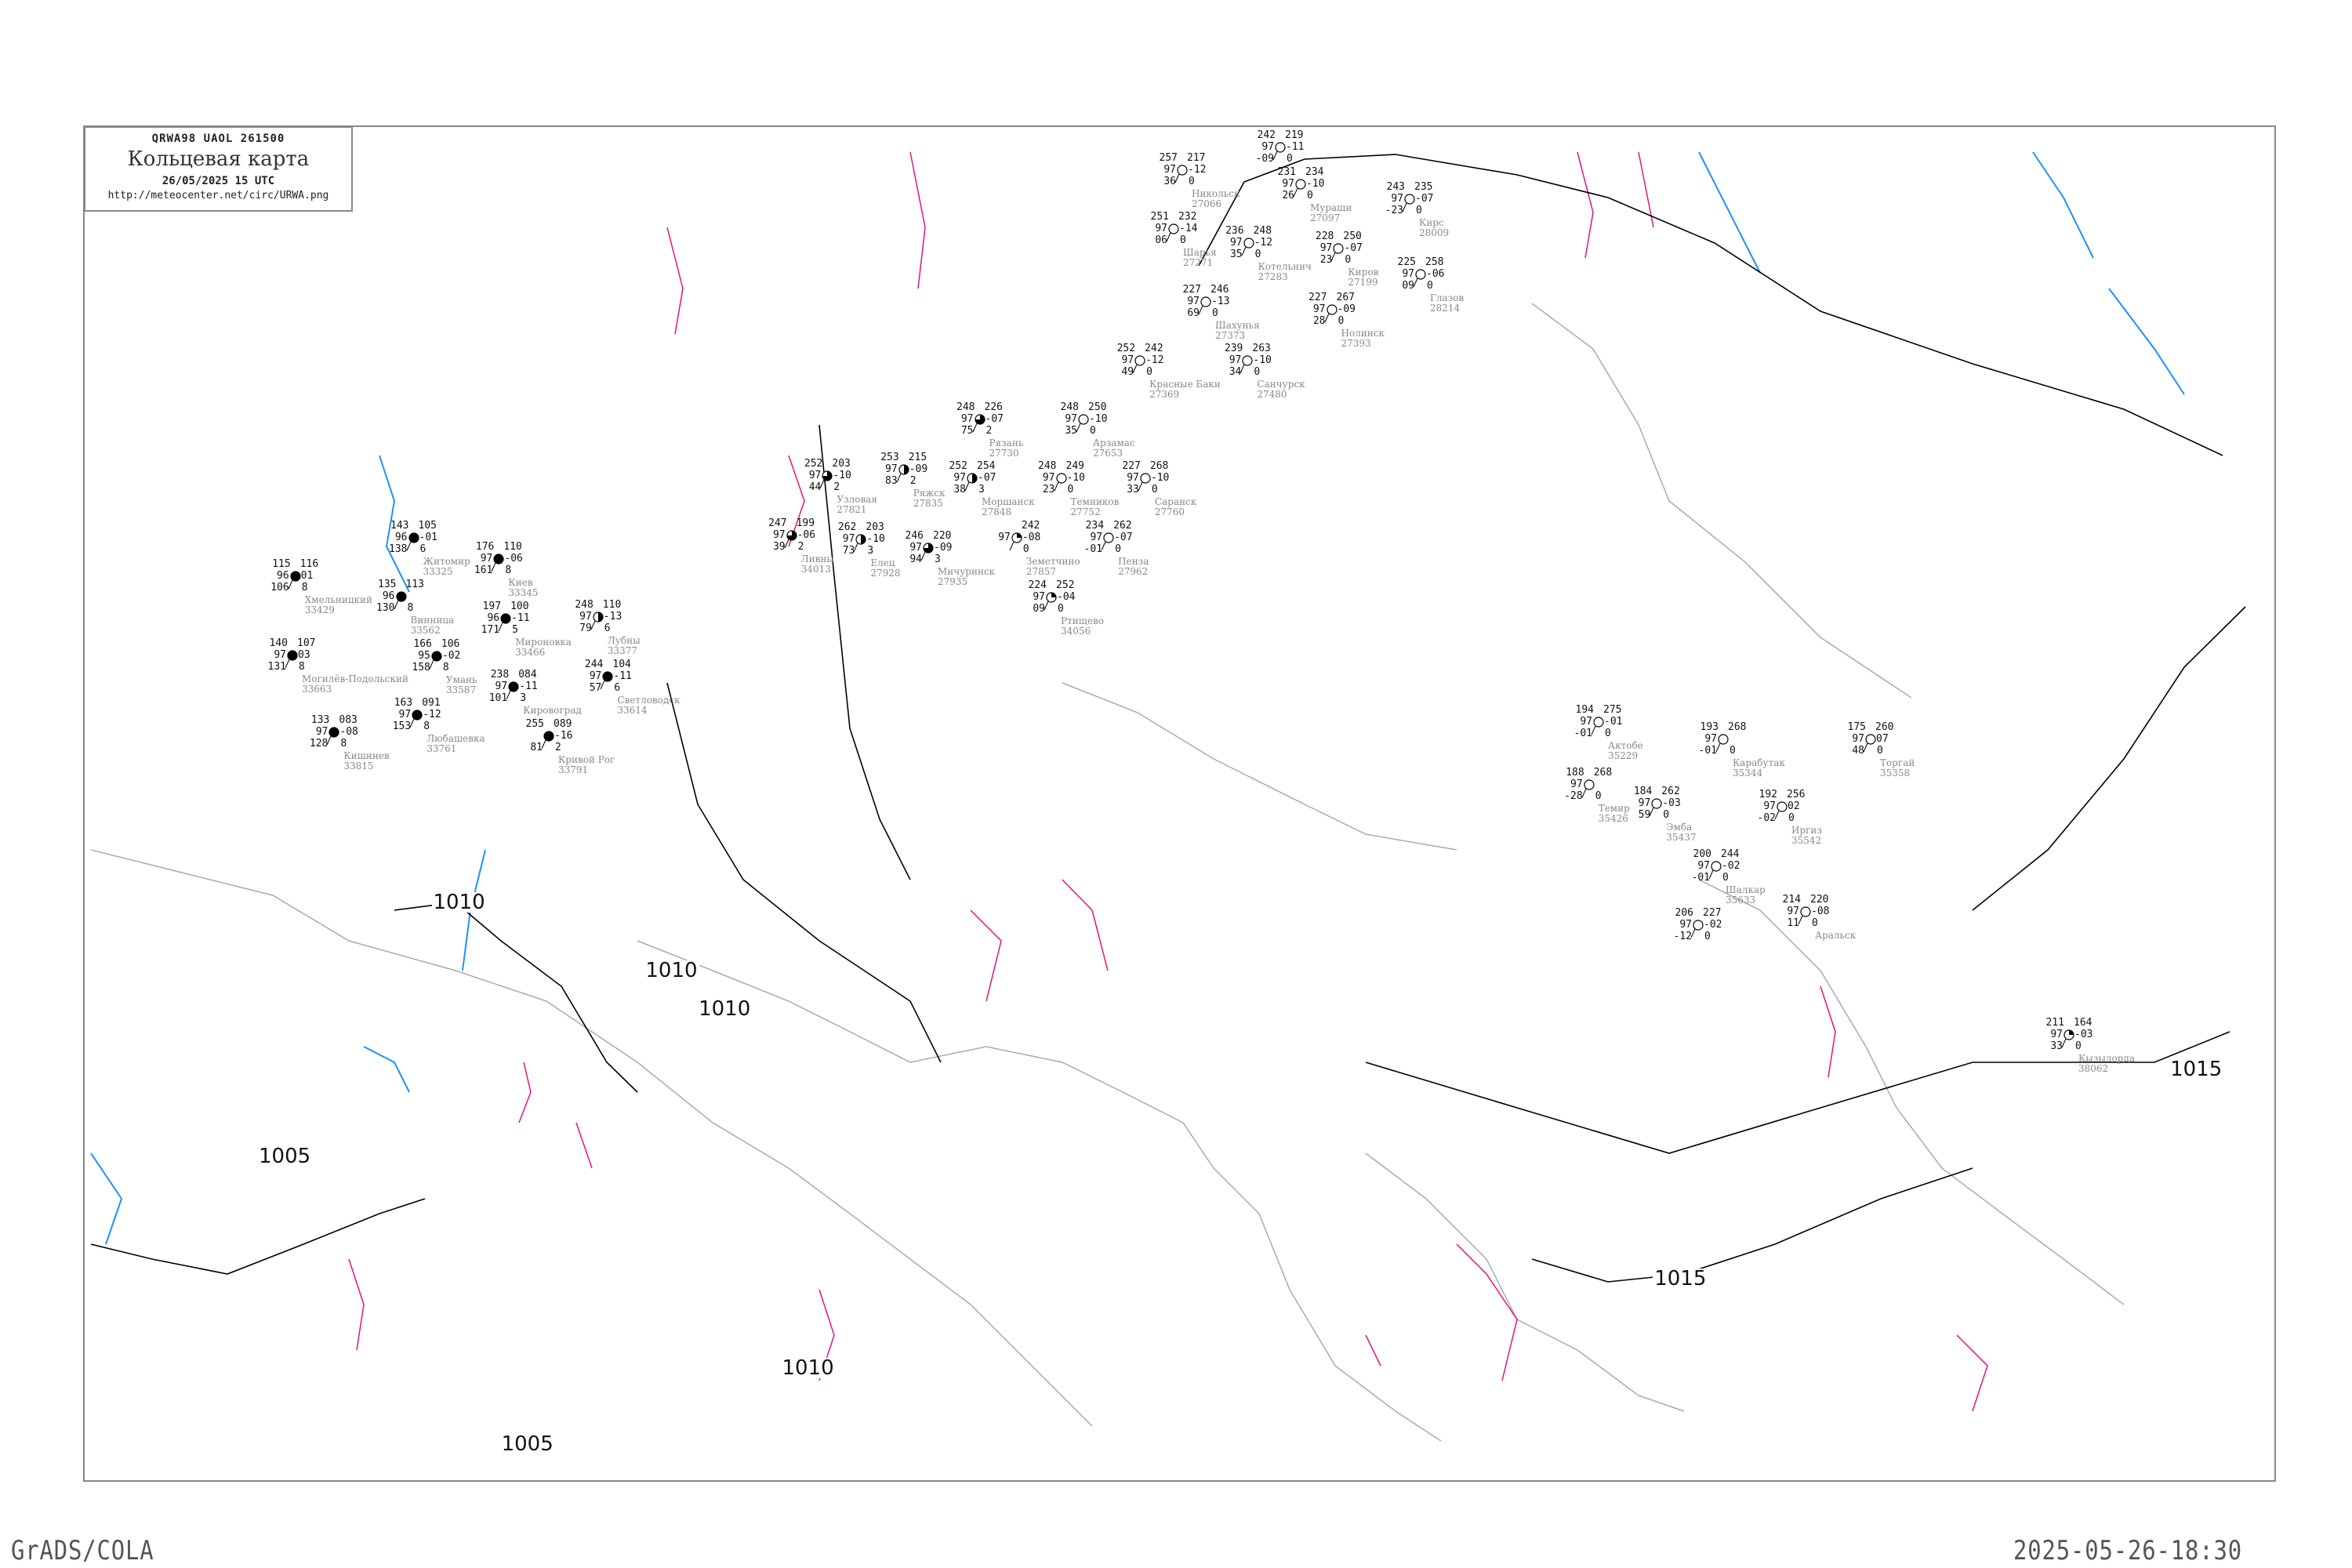 This screenshot has width=2352, height=1568. I want to click on station-value-mr: -01, so click(428, 537).